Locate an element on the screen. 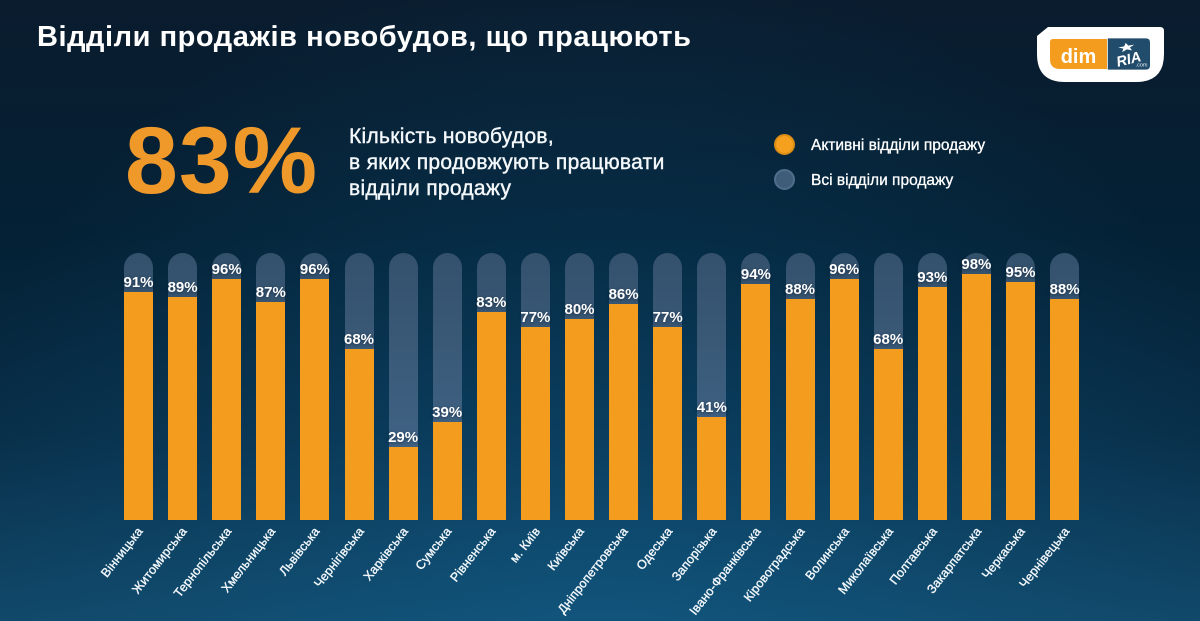 This screenshot has height=621, width=1200. svg-text: RIA is located at coordinates (1129, 60).